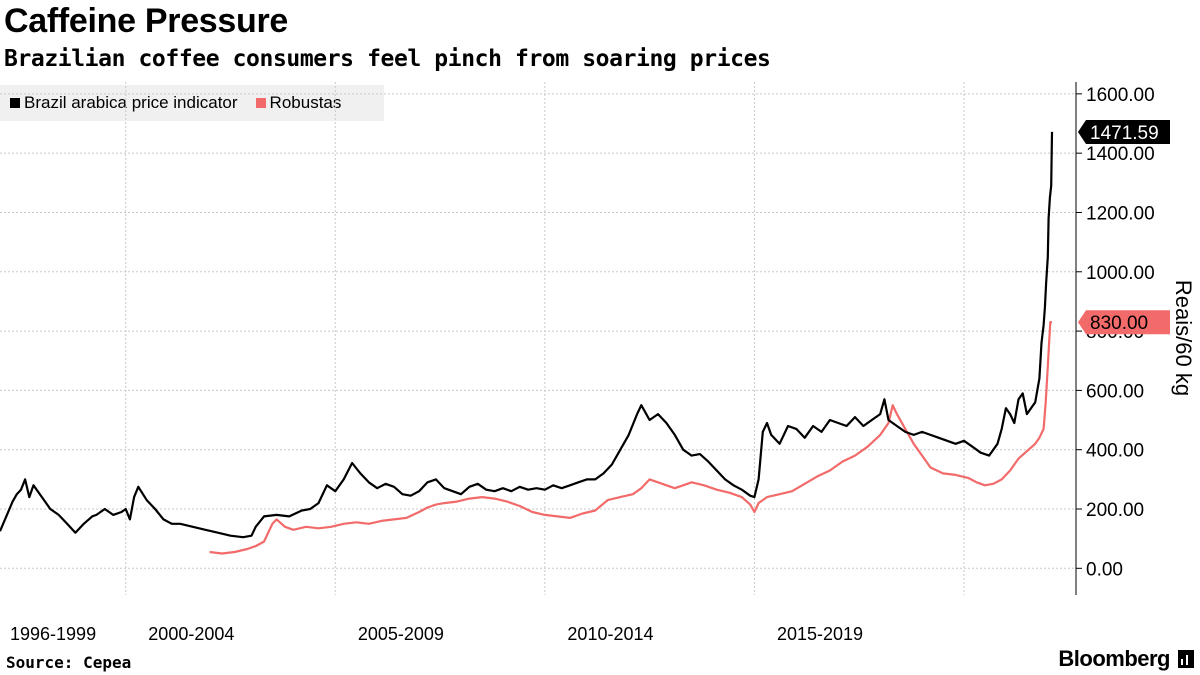 The image size is (1200, 675). What do you see at coordinates (305, 102) in the screenshot?
I see `legend-label-robustas: Robustas` at bounding box center [305, 102].